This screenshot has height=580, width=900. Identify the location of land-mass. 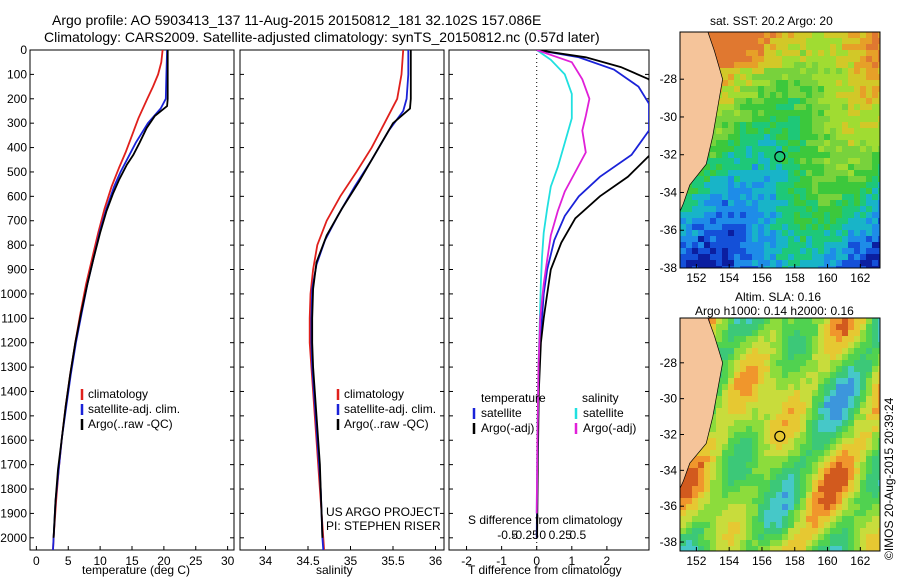
(701, 122).